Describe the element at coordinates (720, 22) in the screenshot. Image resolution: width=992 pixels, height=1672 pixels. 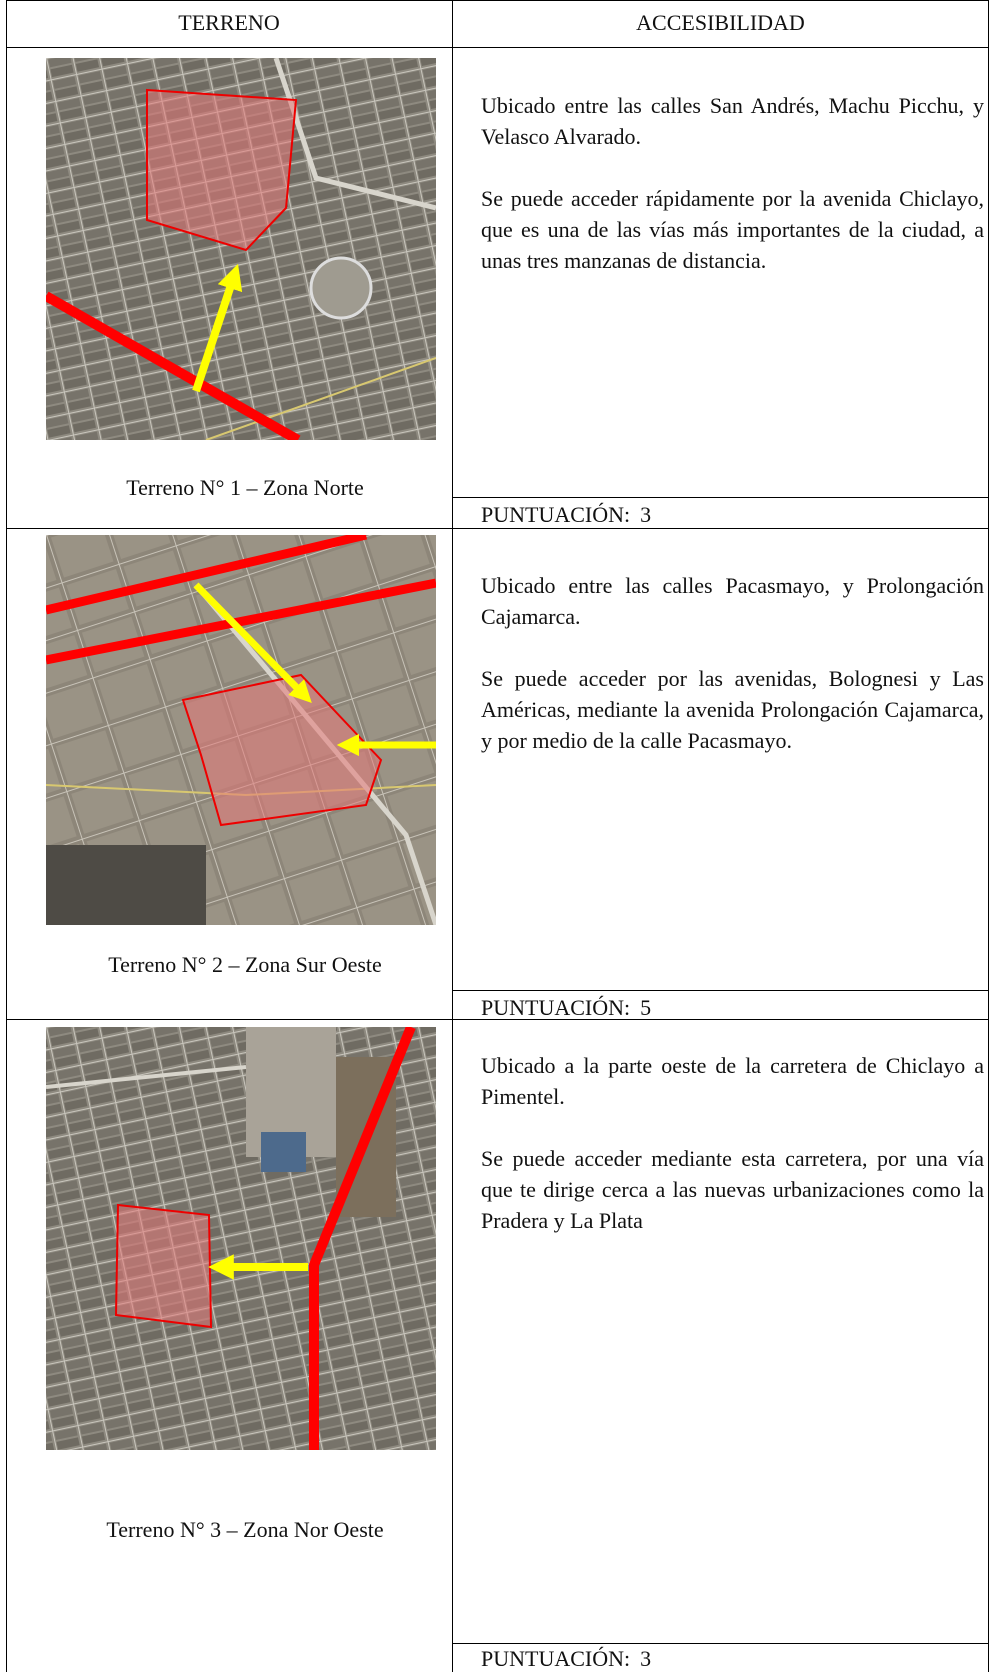
I see `header-cell: ACCESIBILIDAD` at that location.